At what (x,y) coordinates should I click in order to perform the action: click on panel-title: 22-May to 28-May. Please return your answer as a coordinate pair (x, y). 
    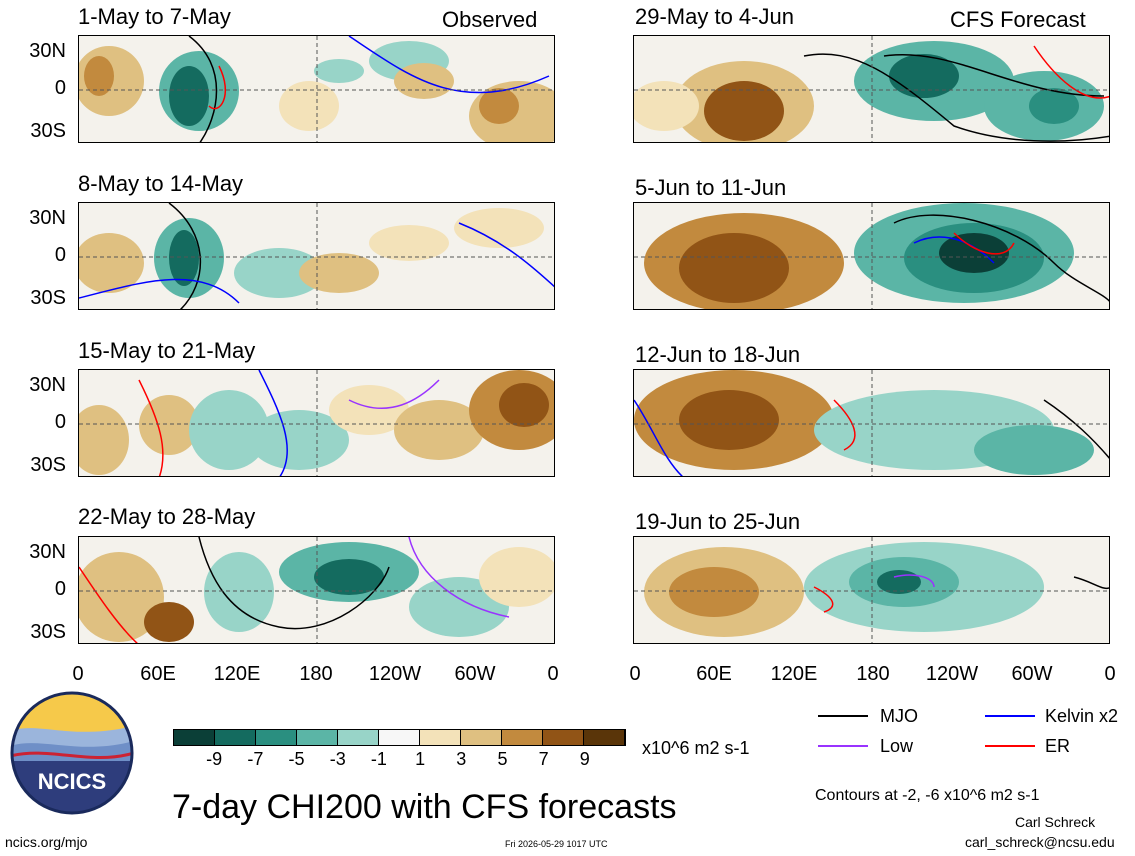
    Looking at the image, I should click on (167, 516).